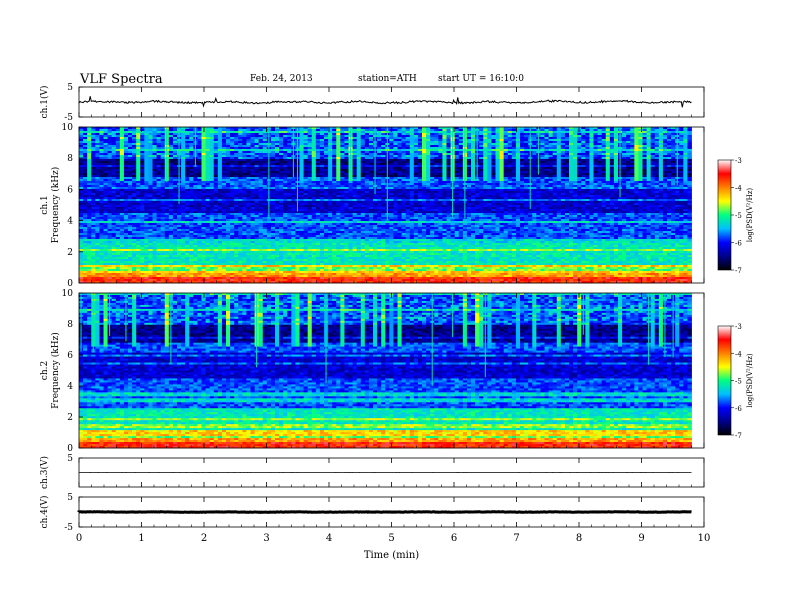 The height and width of the screenshot is (612, 792). I want to click on x-tick-label: 5, so click(391, 538).